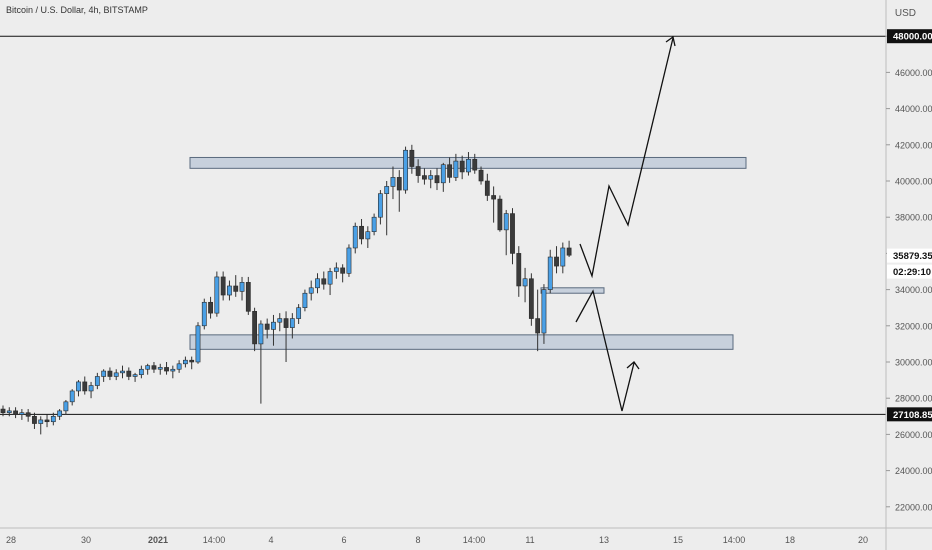 The height and width of the screenshot is (550, 932). I want to click on bullish-projection-path, so click(626, 158).